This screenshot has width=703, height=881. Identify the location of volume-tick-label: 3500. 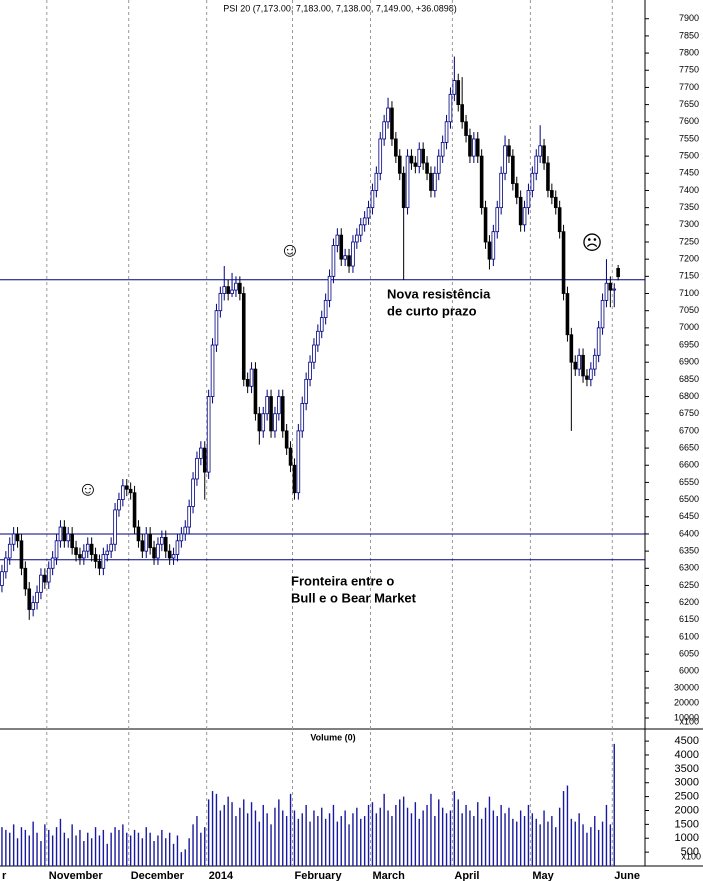
(687, 769).